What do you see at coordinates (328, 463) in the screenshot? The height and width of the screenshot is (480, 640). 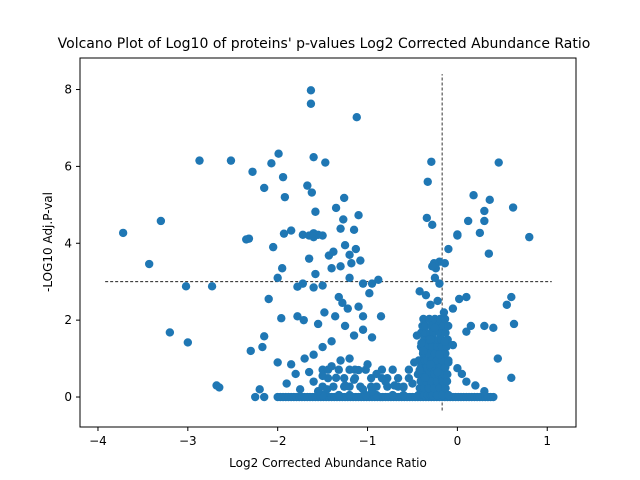 I see `x-axis-label: Log2 Corrected Abundance Ratio` at bounding box center [328, 463].